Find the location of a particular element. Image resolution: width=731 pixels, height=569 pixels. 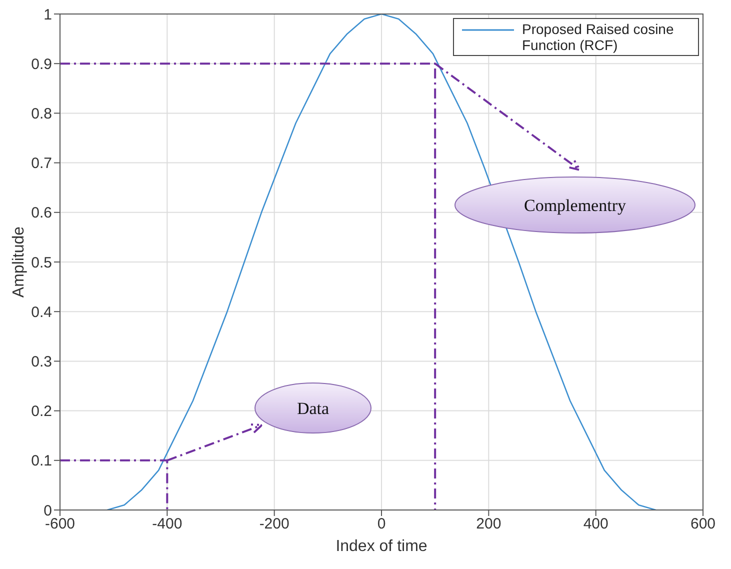

y-tick-label: 0.1 is located at coordinates (41, 461).